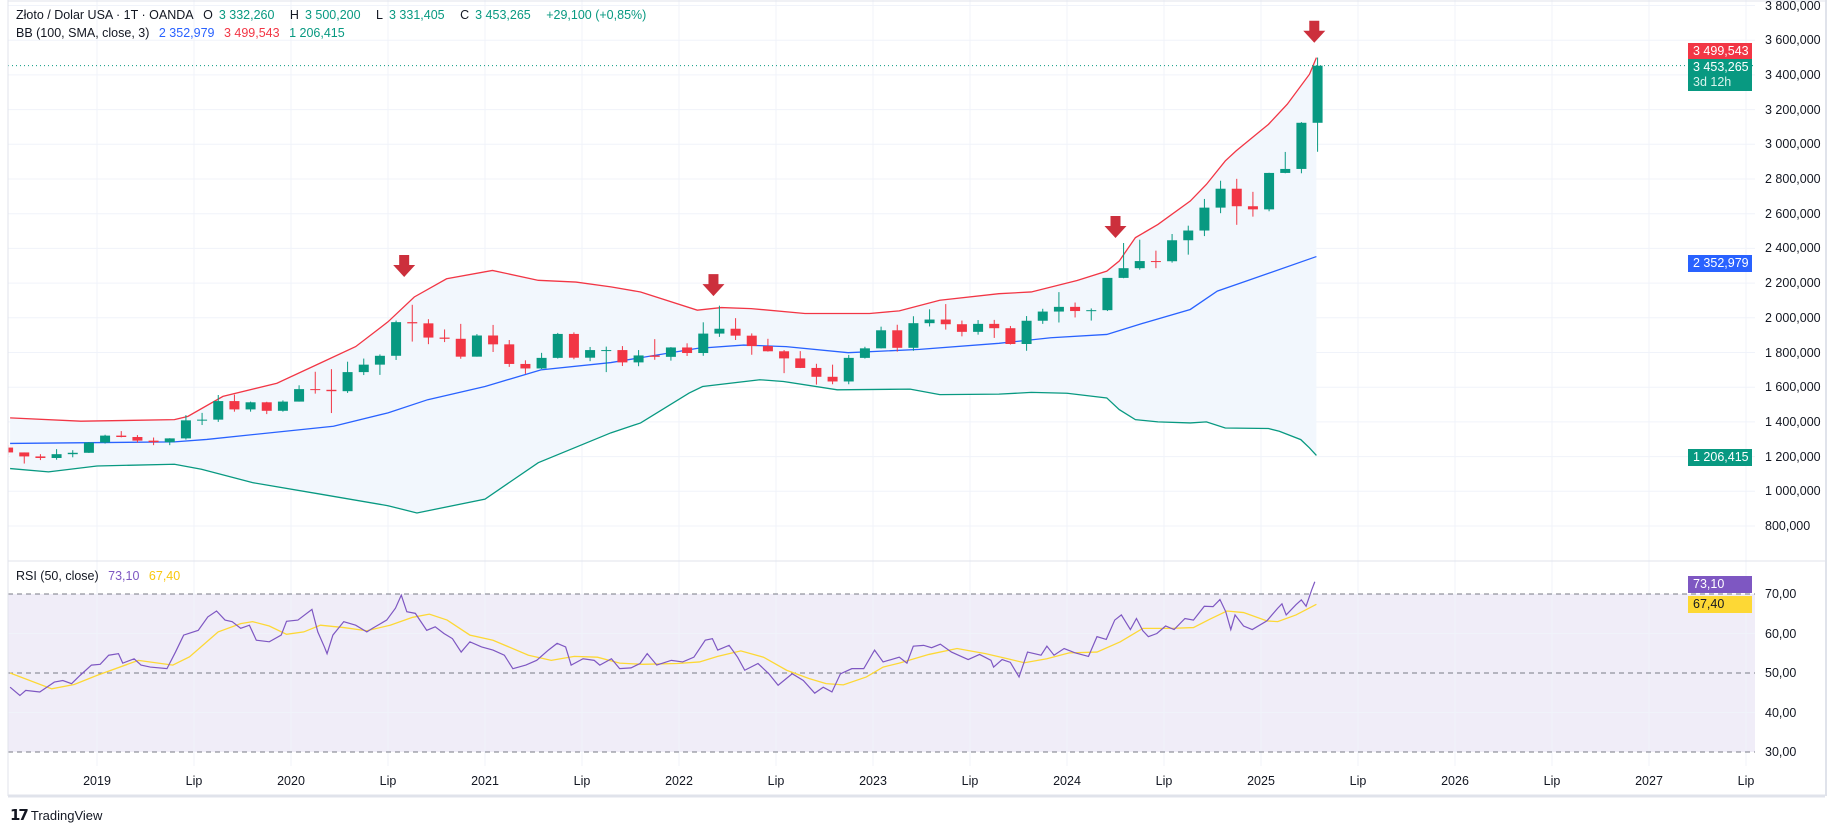 This screenshot has width=1835, height=832. Describe the element at coordinates (57, 576) in the screenshot. I see `rsi-indicator-name: RSI (50, close)` at that location.